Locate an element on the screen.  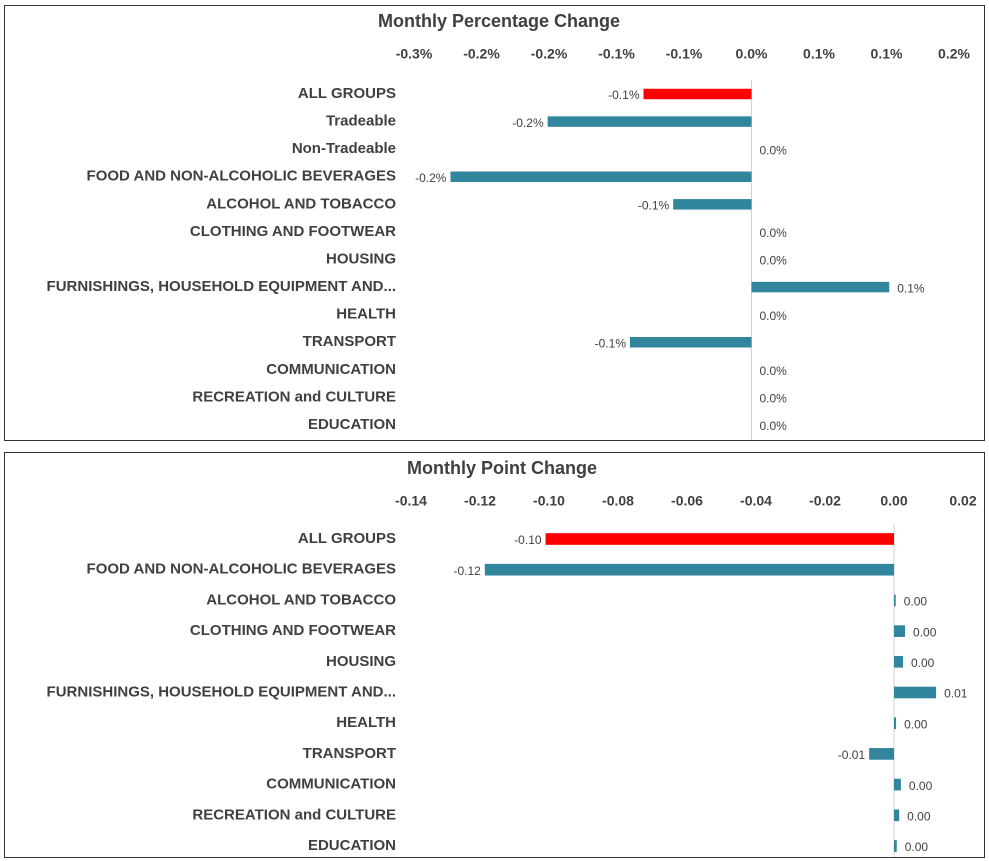
value-label: -0.12 is located at coordinates (467, 571).